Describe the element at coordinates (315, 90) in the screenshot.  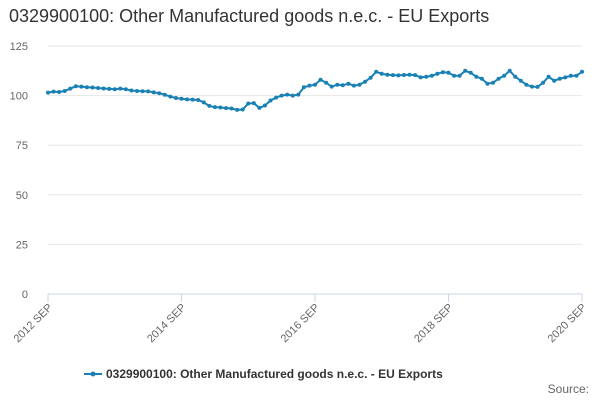
I see `series-line` at that location.